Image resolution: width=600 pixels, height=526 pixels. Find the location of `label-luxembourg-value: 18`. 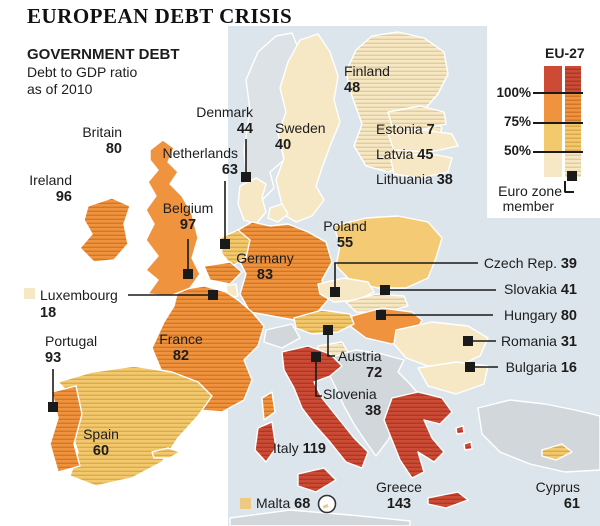

label-luxembourg-value: 18 is located at coordinates (48, 313).